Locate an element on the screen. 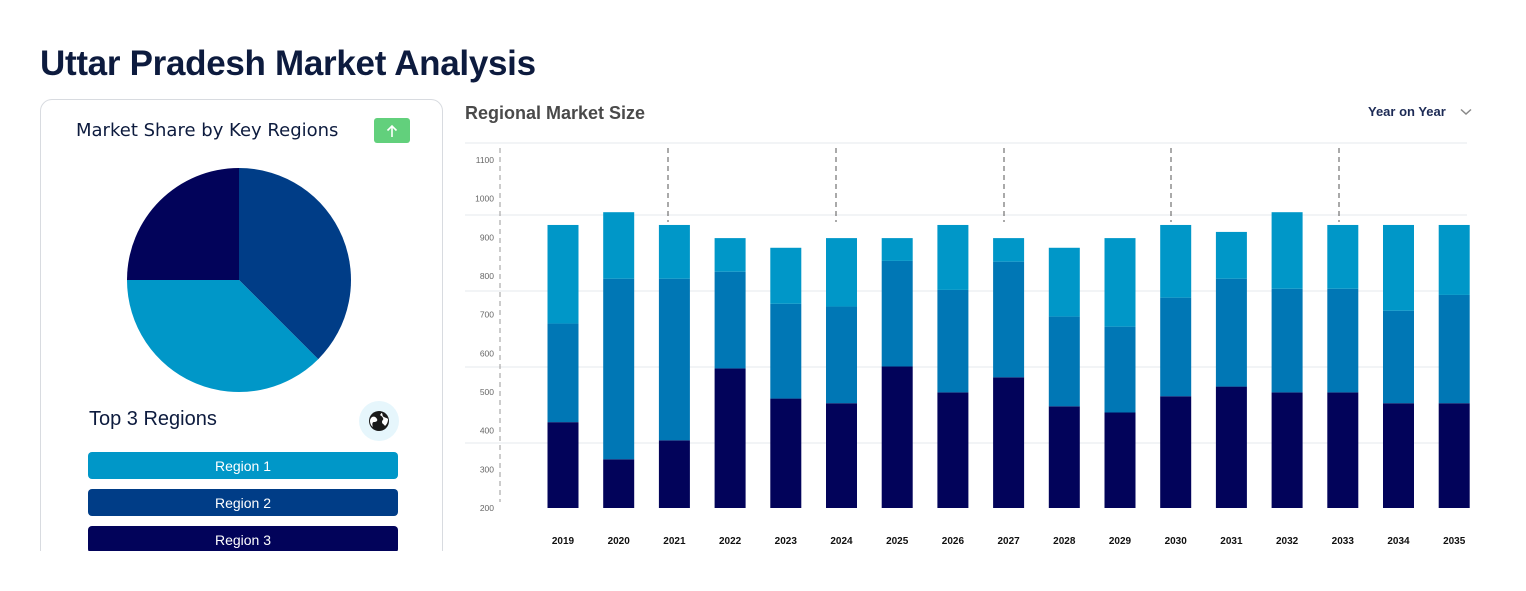 The image size is (1526, 591). bar-region-2-2030 is located at coordinates (1176, 347).